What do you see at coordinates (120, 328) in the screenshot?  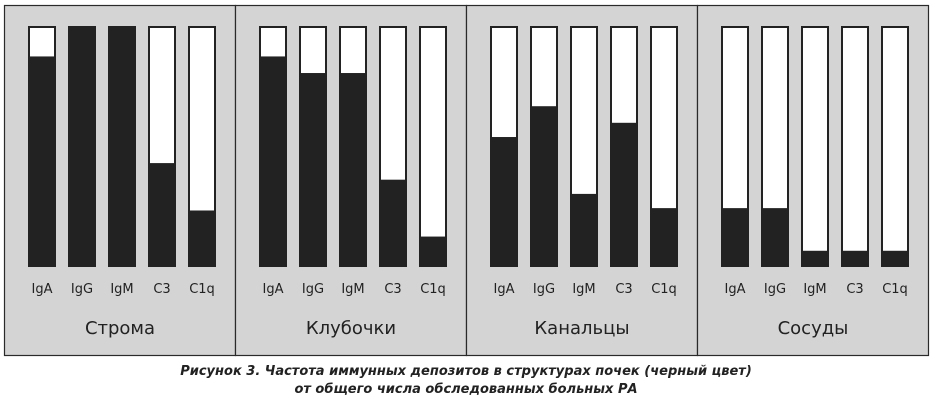 I see `panel-title: Строма` at bounding box center [120, 328].